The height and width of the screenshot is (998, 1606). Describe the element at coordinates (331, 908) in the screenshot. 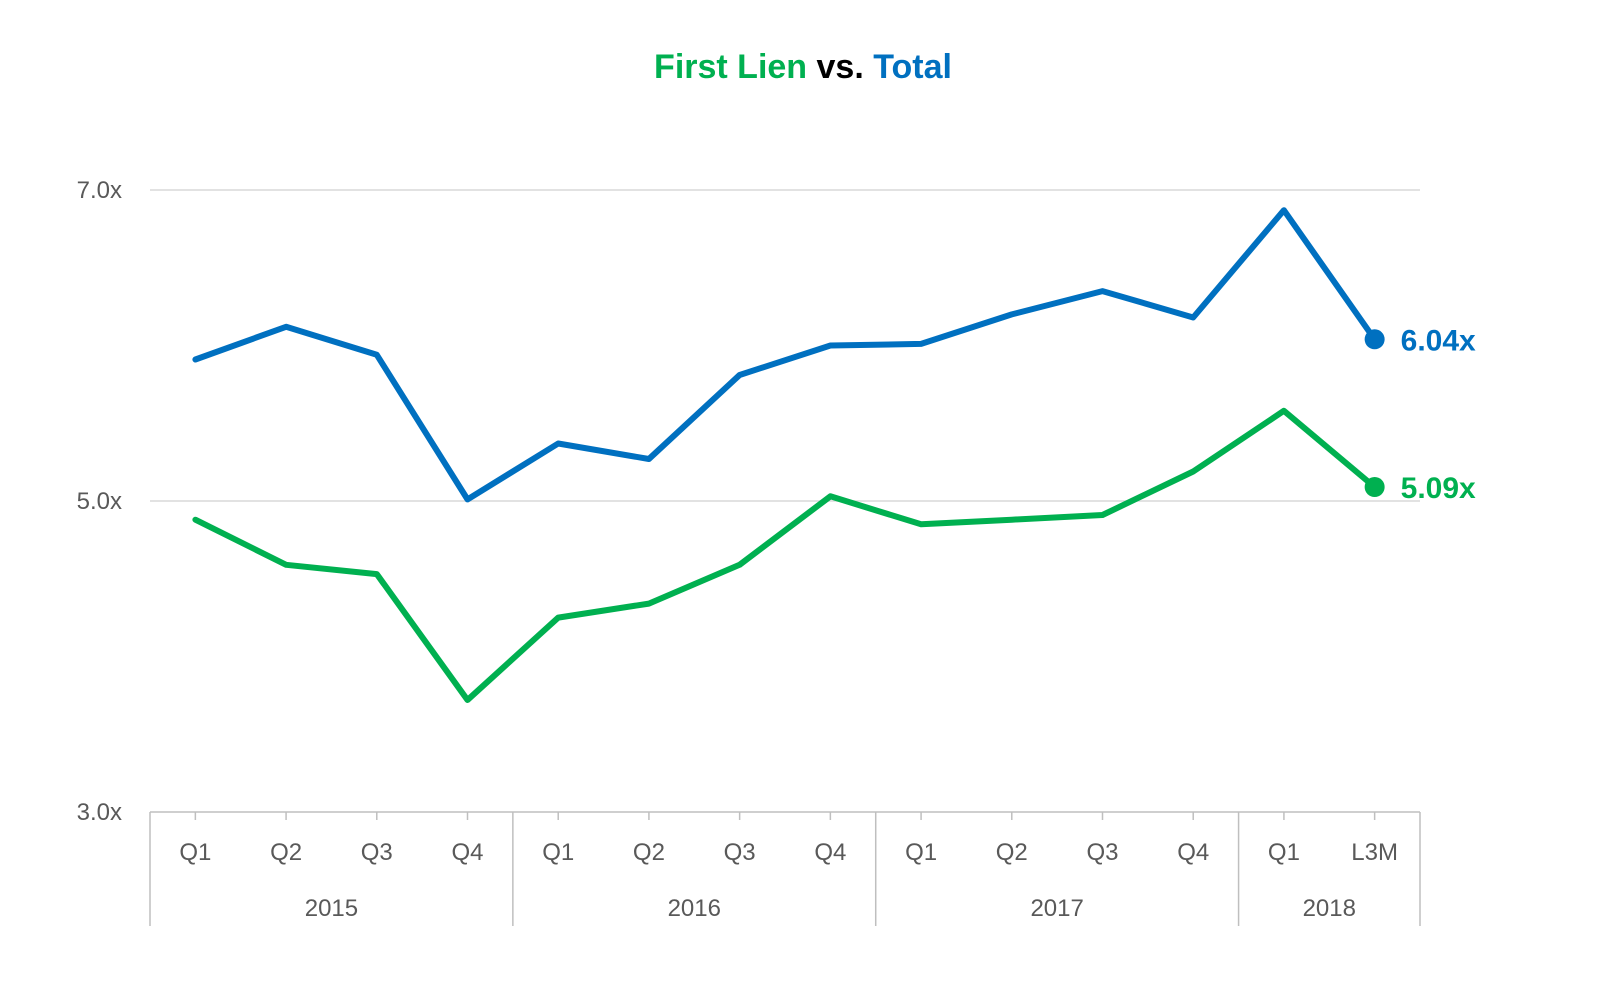

I see `x-group-label: 2015` at that location.